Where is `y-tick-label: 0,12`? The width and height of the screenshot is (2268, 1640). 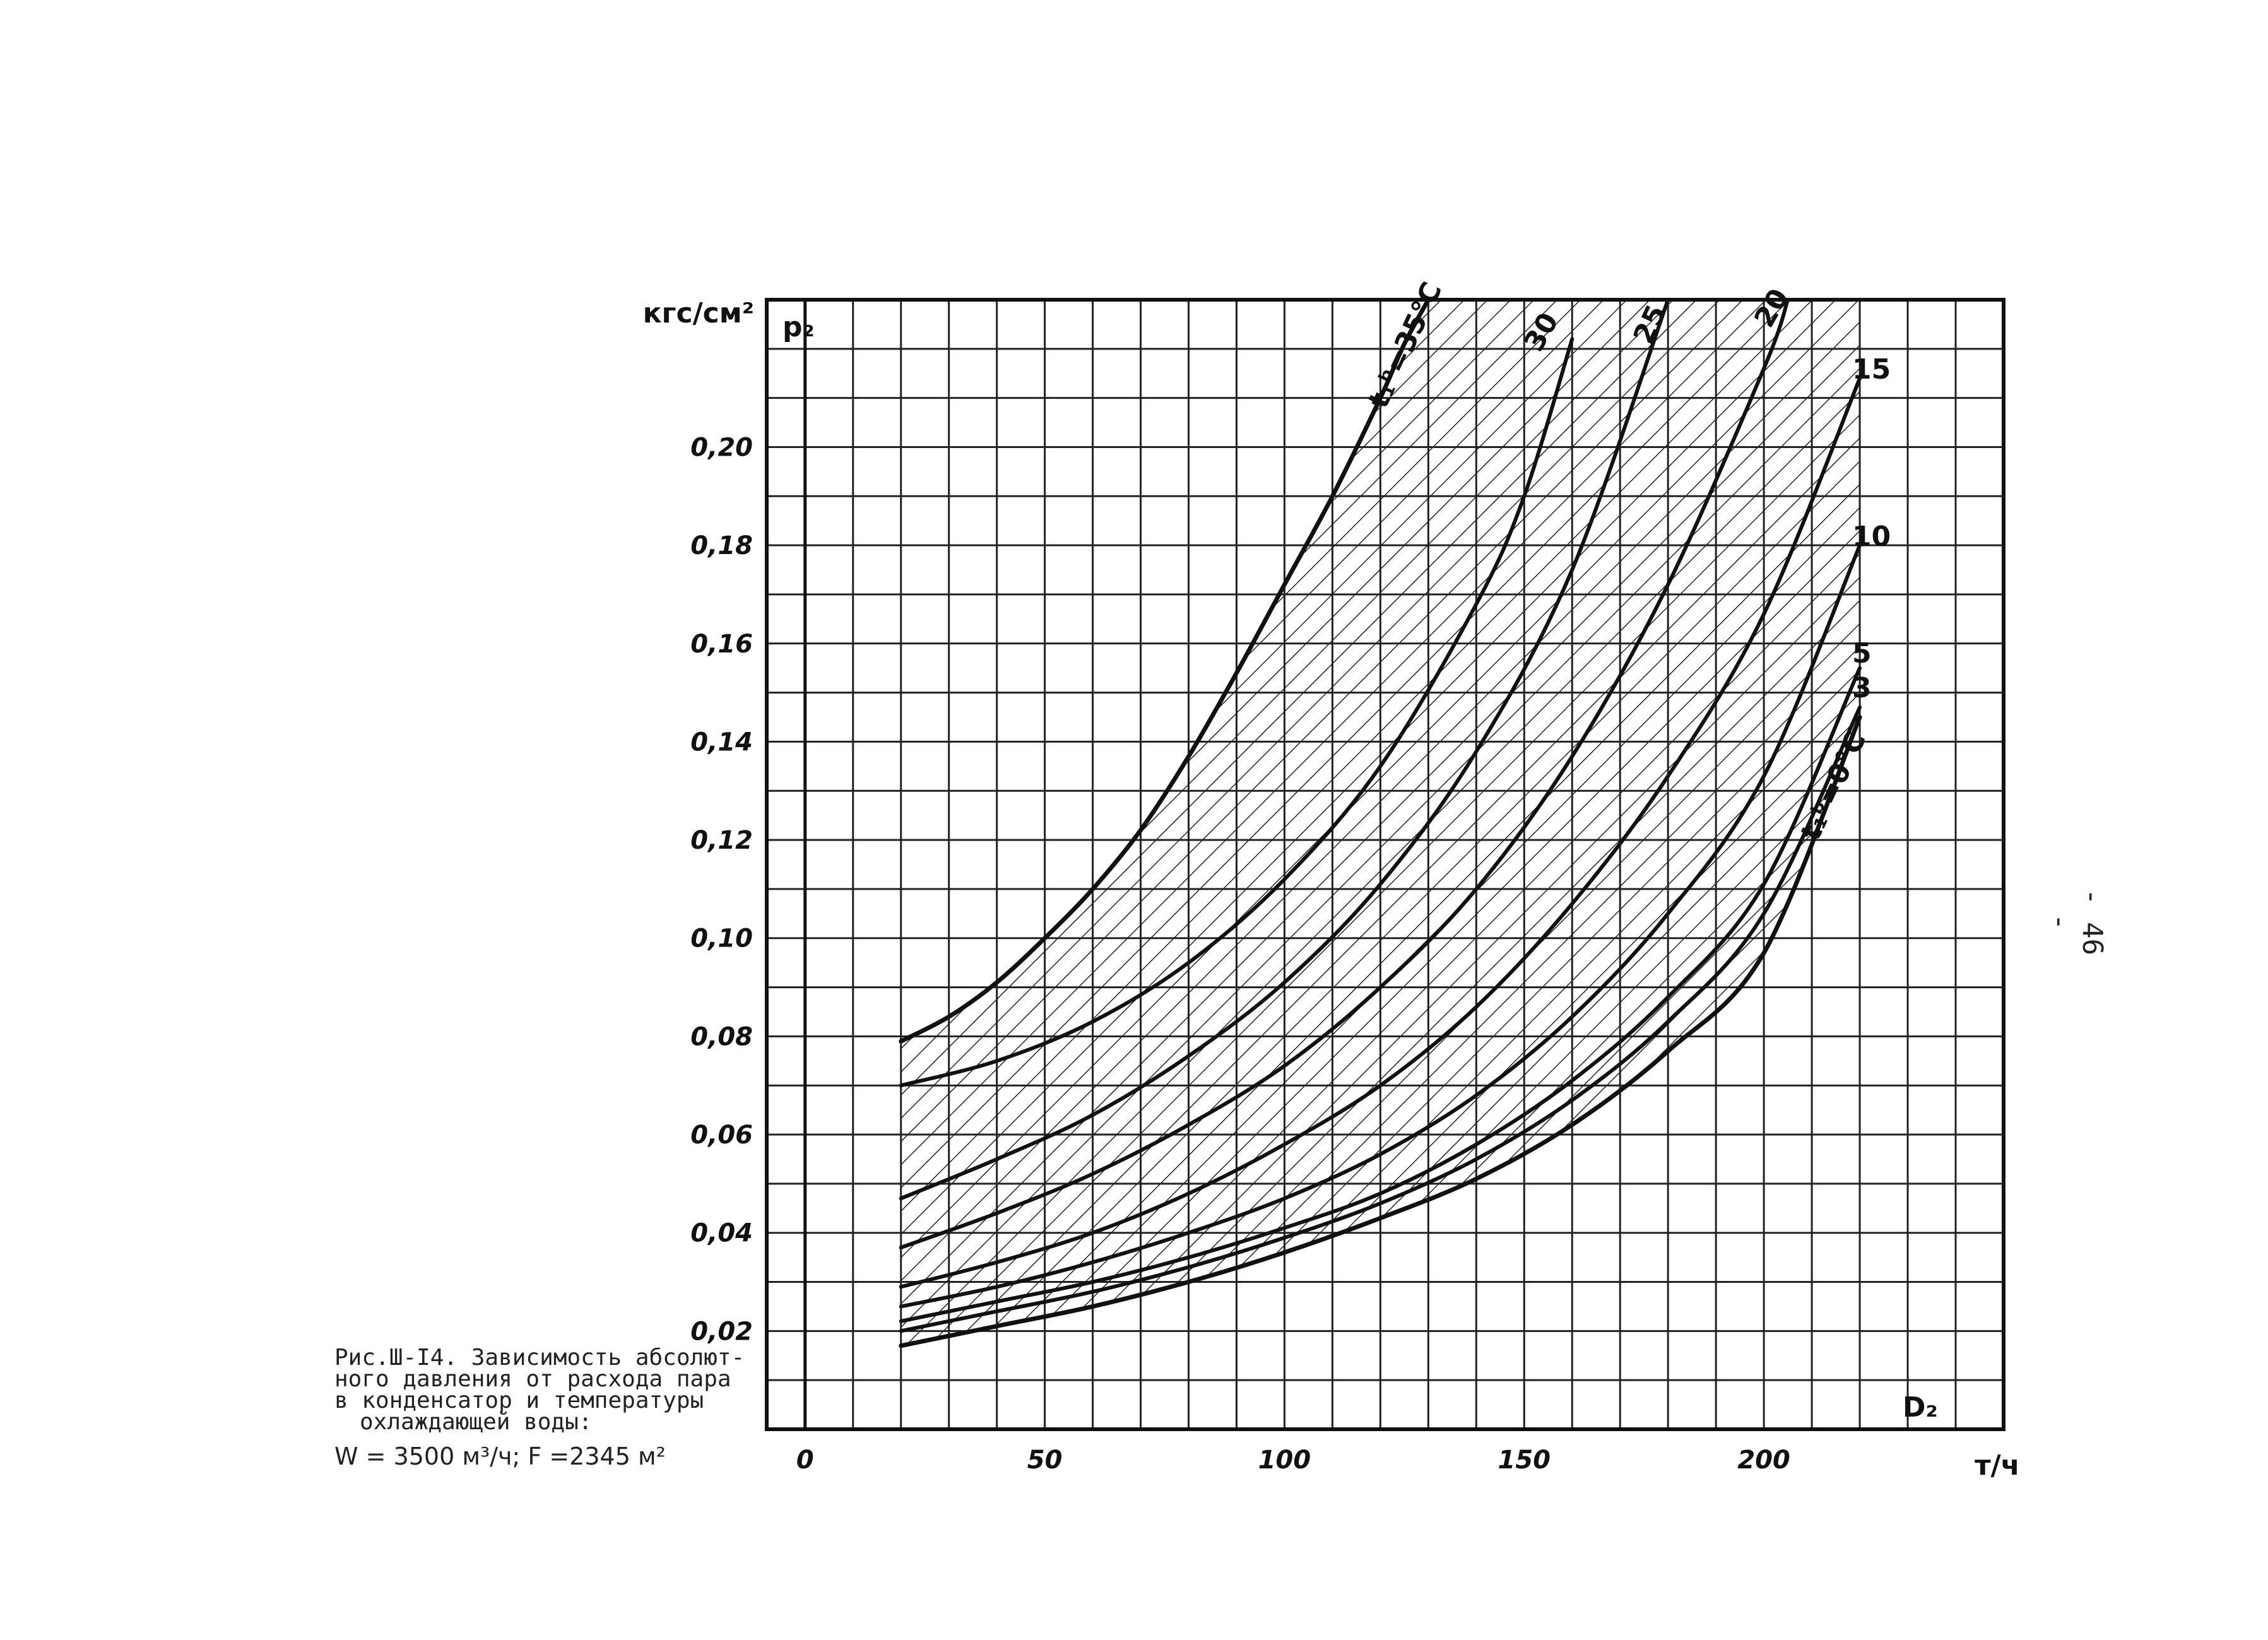 y-tick-label: 0,12 is located at coordinates (721, 840).